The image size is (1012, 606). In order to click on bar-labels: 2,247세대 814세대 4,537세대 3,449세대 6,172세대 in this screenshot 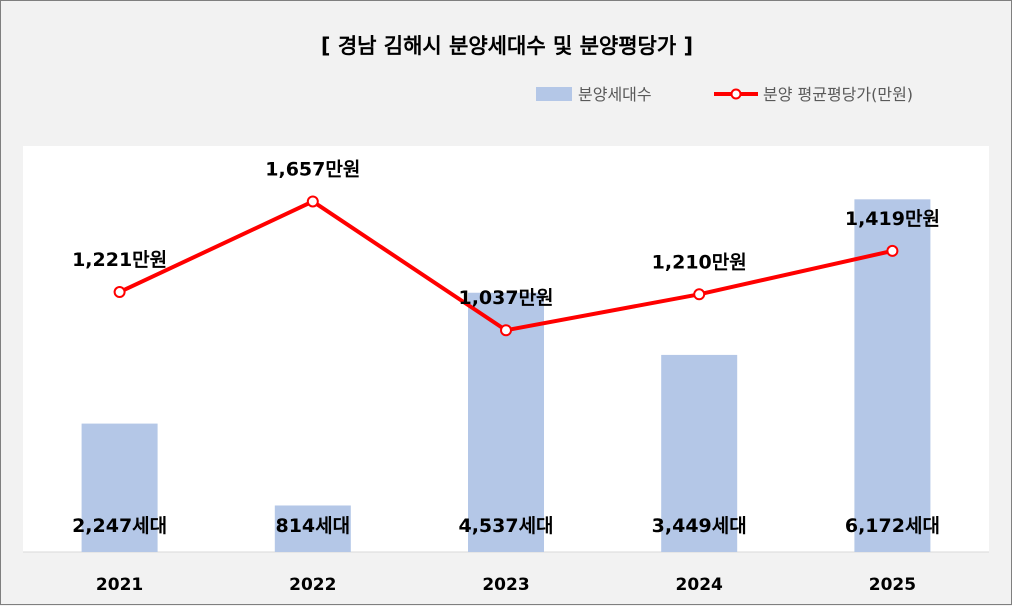, I will do `click(506, 526)`.